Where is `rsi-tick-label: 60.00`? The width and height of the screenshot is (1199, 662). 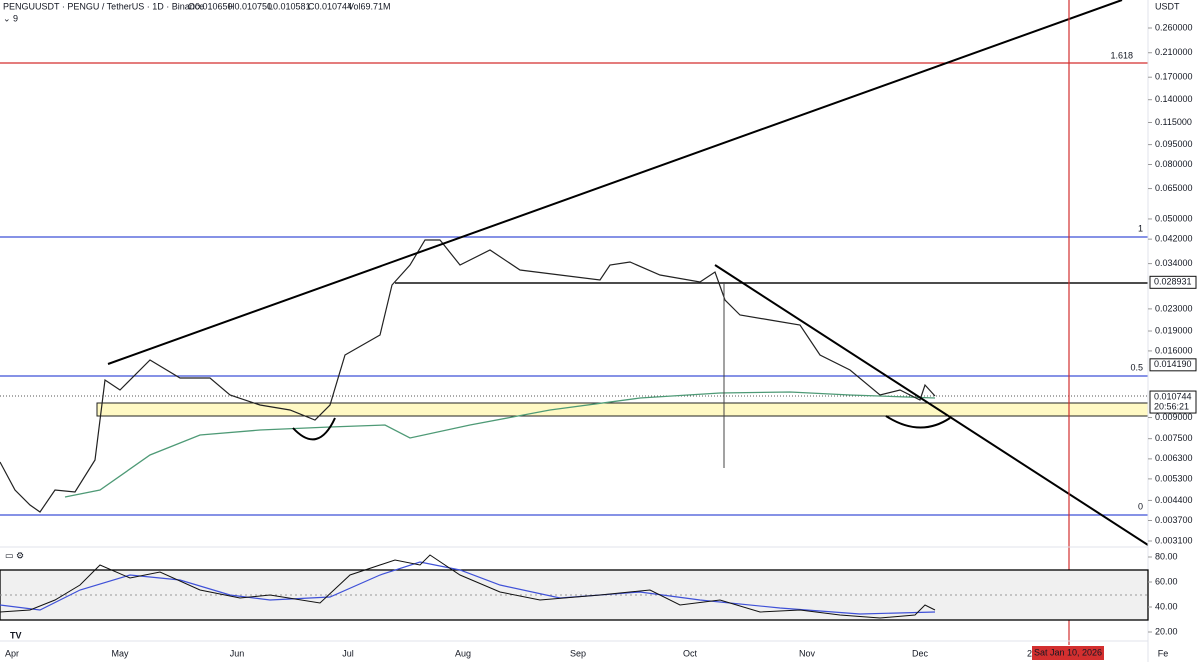
rsi-tick-label: 60.00 is located at coordinates (1166, 581).